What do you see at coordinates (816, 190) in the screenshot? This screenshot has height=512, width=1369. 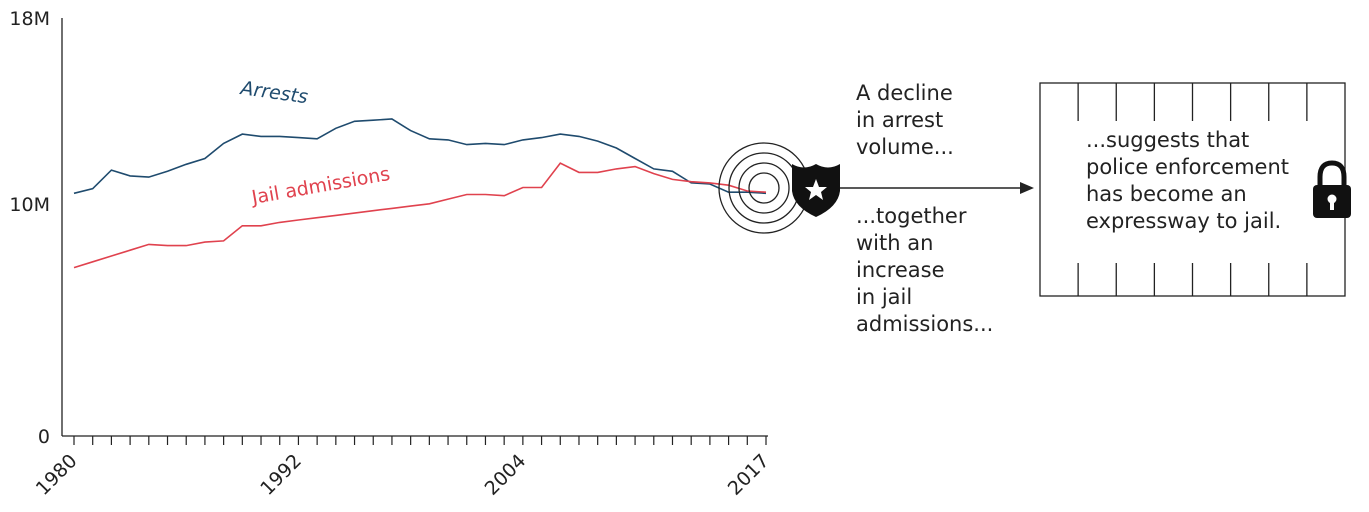 I see `police-badge-icon` at bounding box center [816, 190].